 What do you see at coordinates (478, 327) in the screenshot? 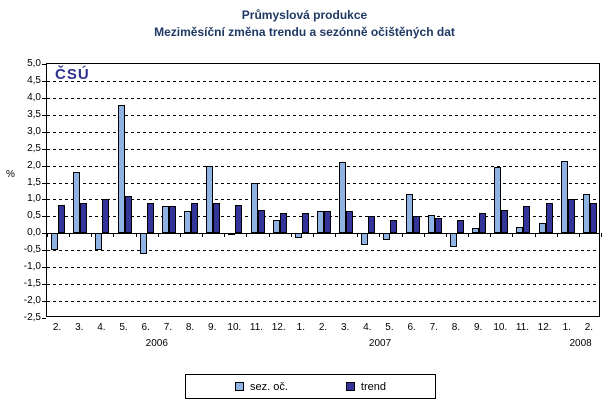
I see `x-axis-label: 9.` at bounding box center [478, 327].